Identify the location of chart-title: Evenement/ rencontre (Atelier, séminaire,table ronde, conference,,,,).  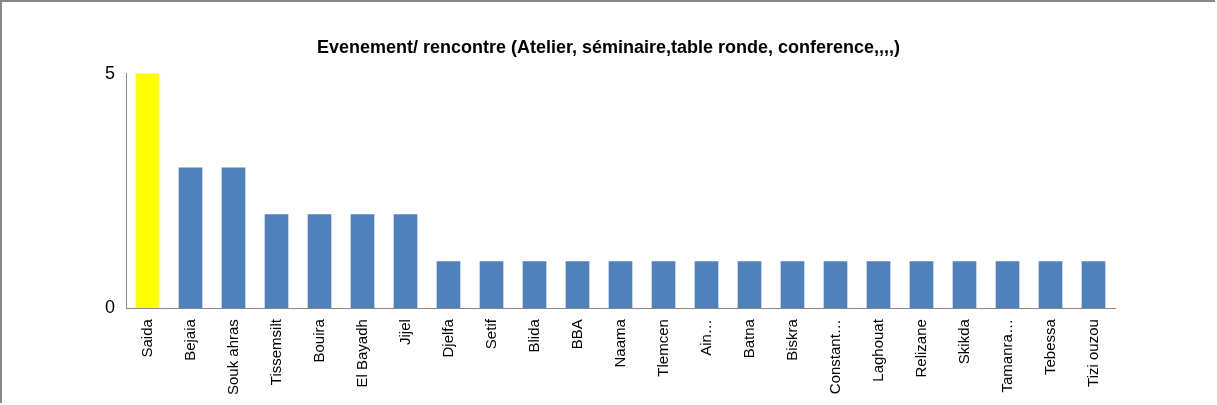
(608, 46).